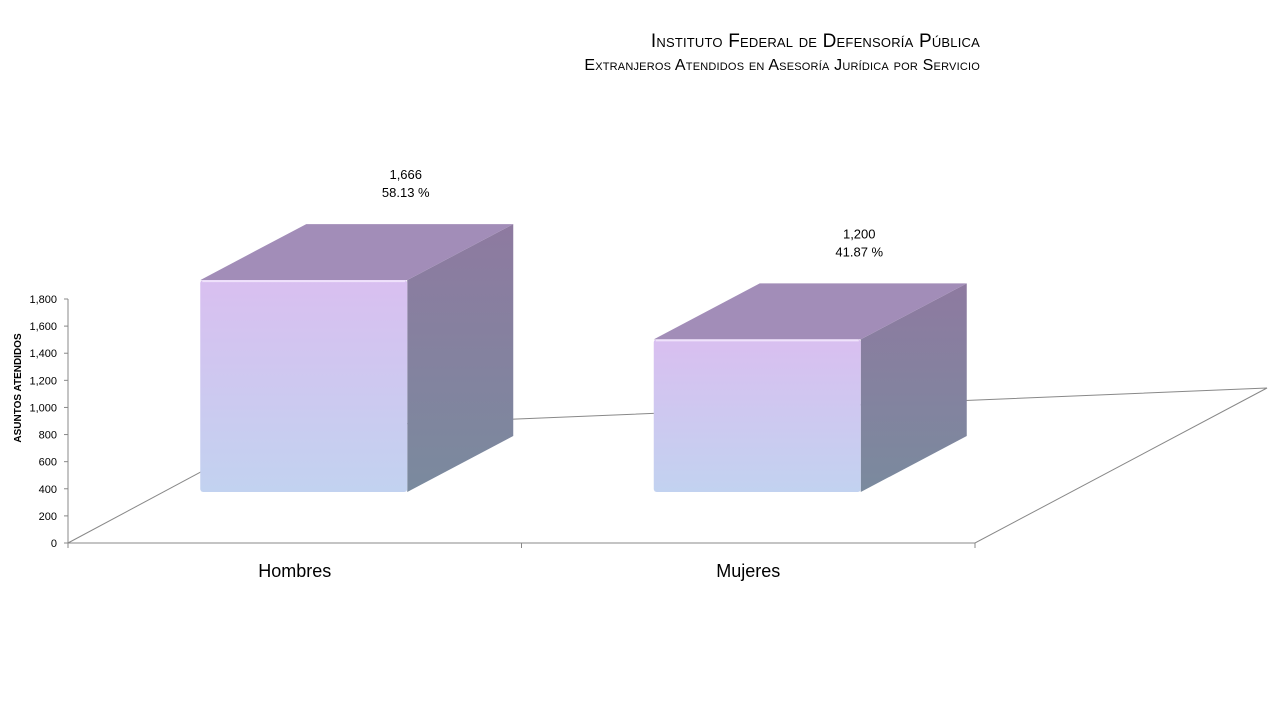 This screenshot has width=1280, height=720. I want to click on y-tick-label: 1,800, so click(43, 300).